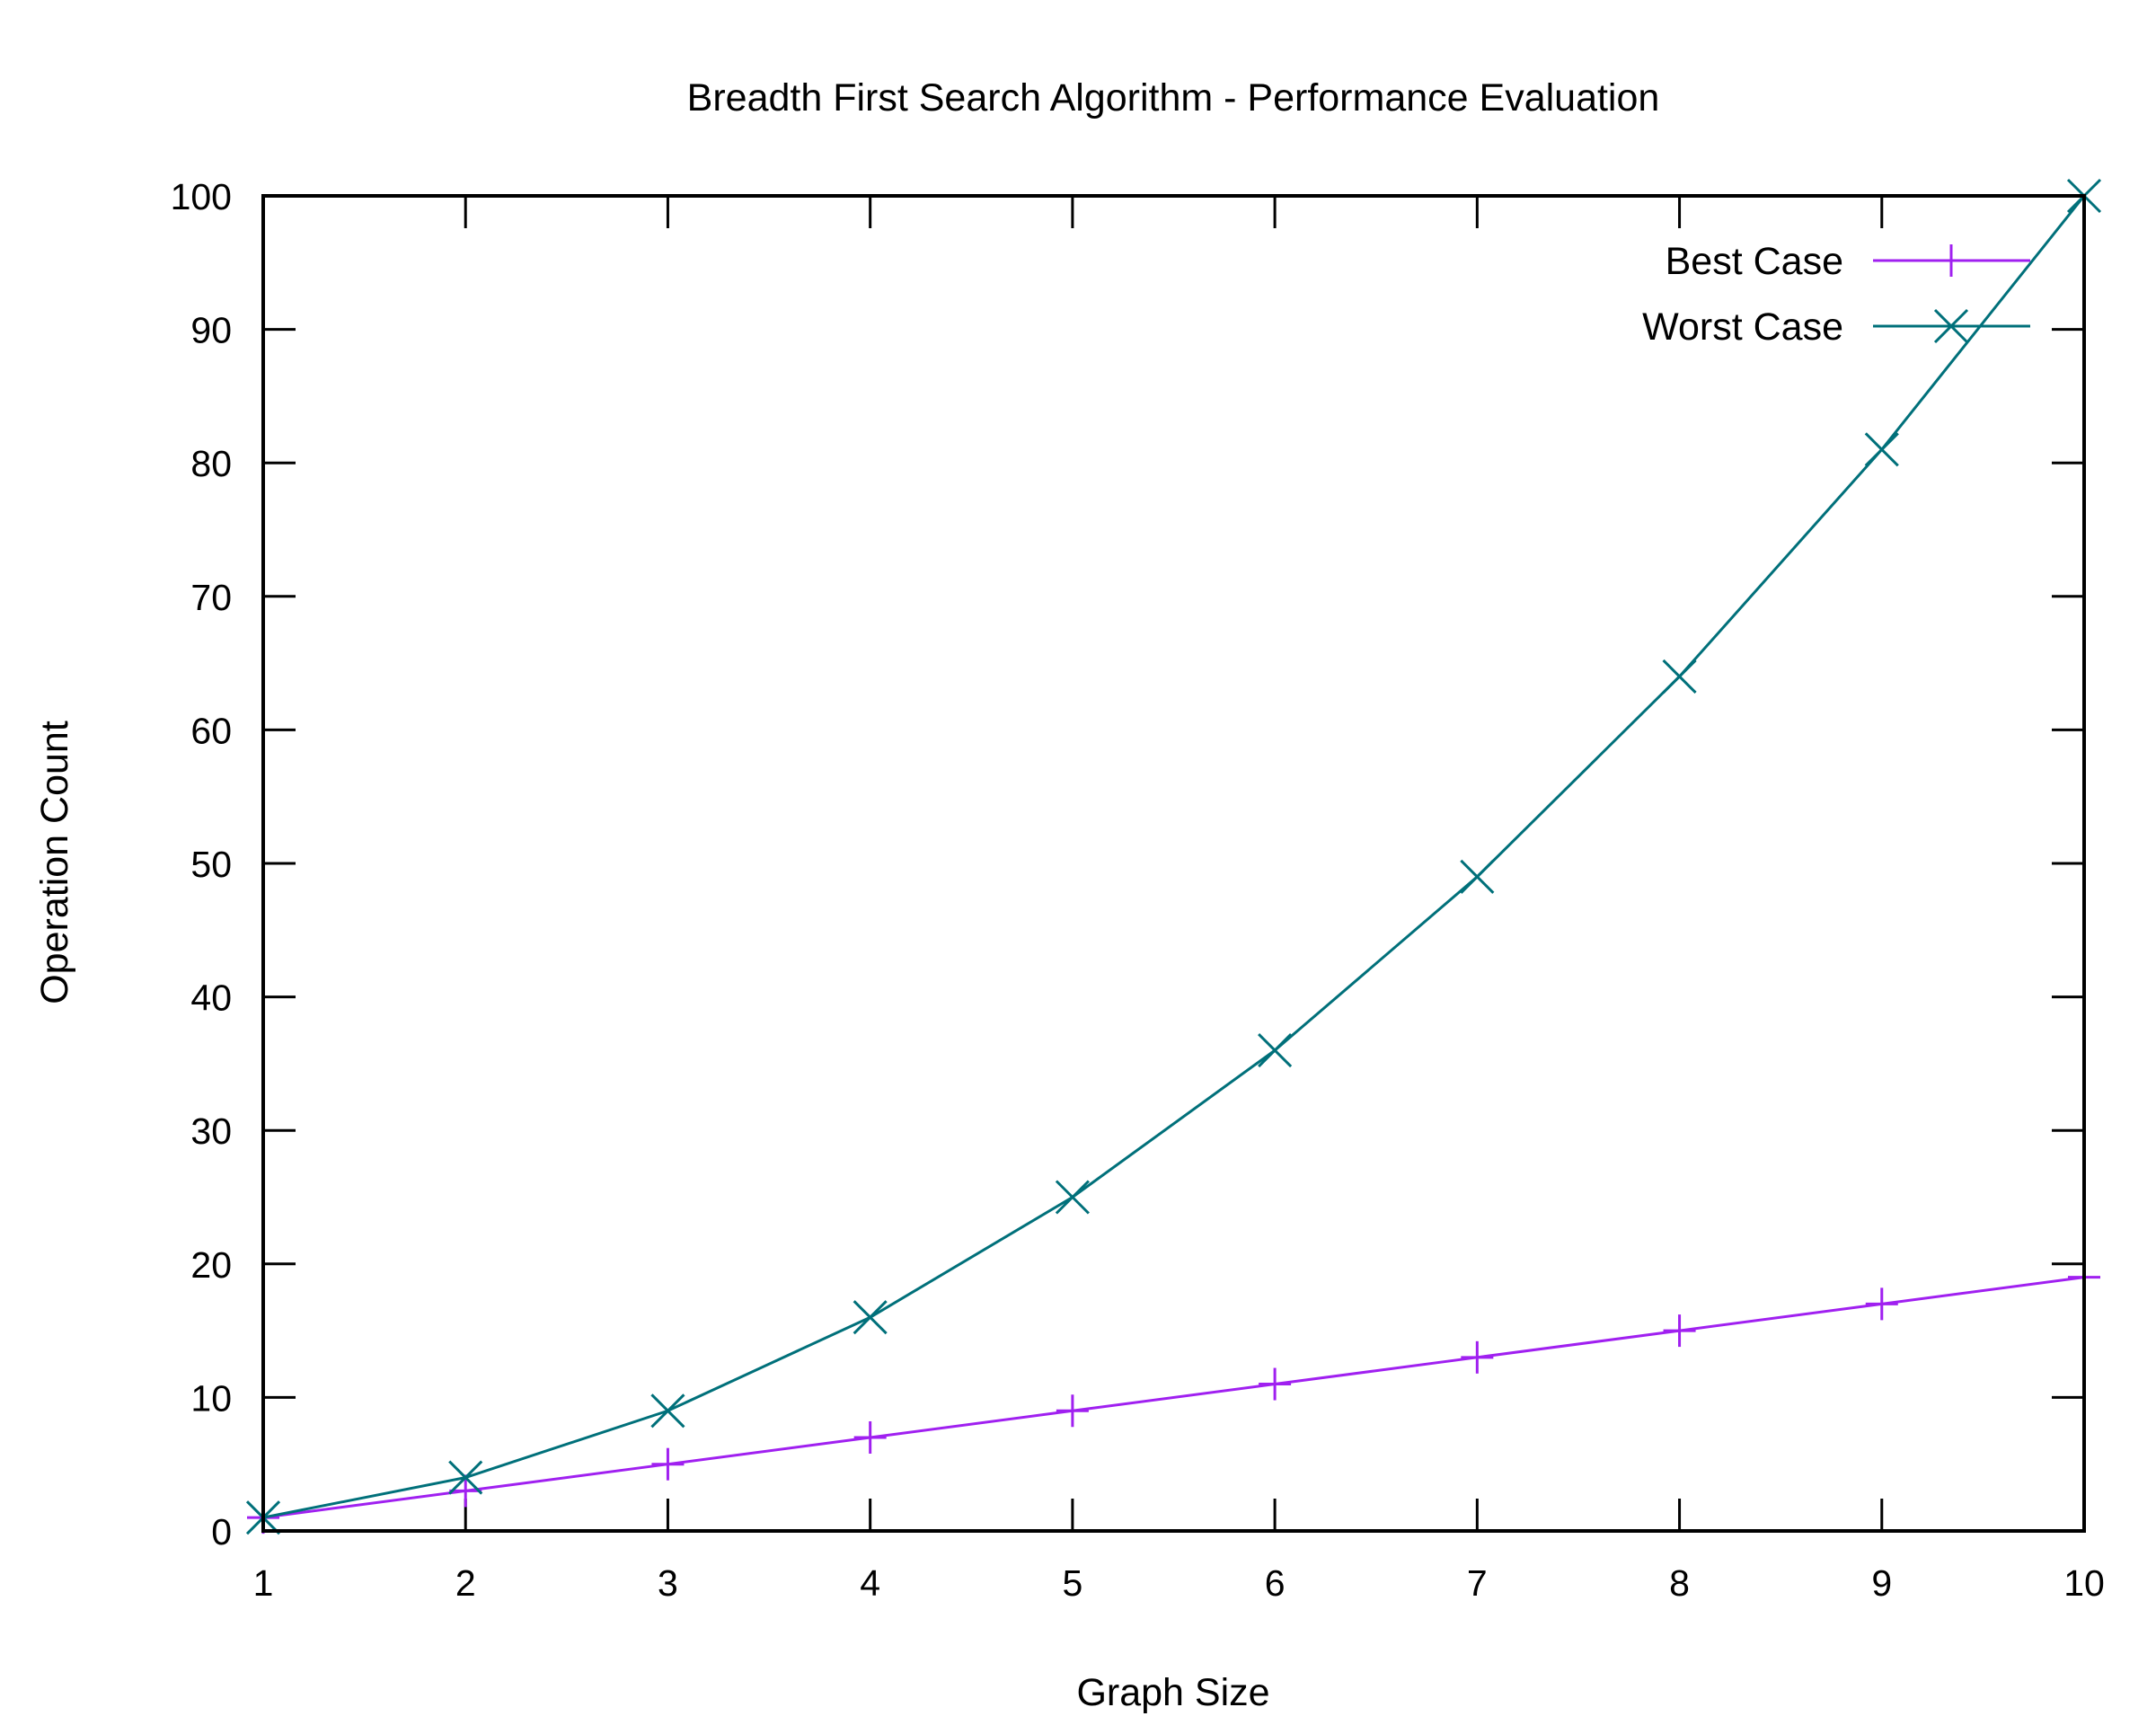  Describe the element at coordinates (1680, 1583) in the screenshot. I see `x-tick-label: 8` at that location.